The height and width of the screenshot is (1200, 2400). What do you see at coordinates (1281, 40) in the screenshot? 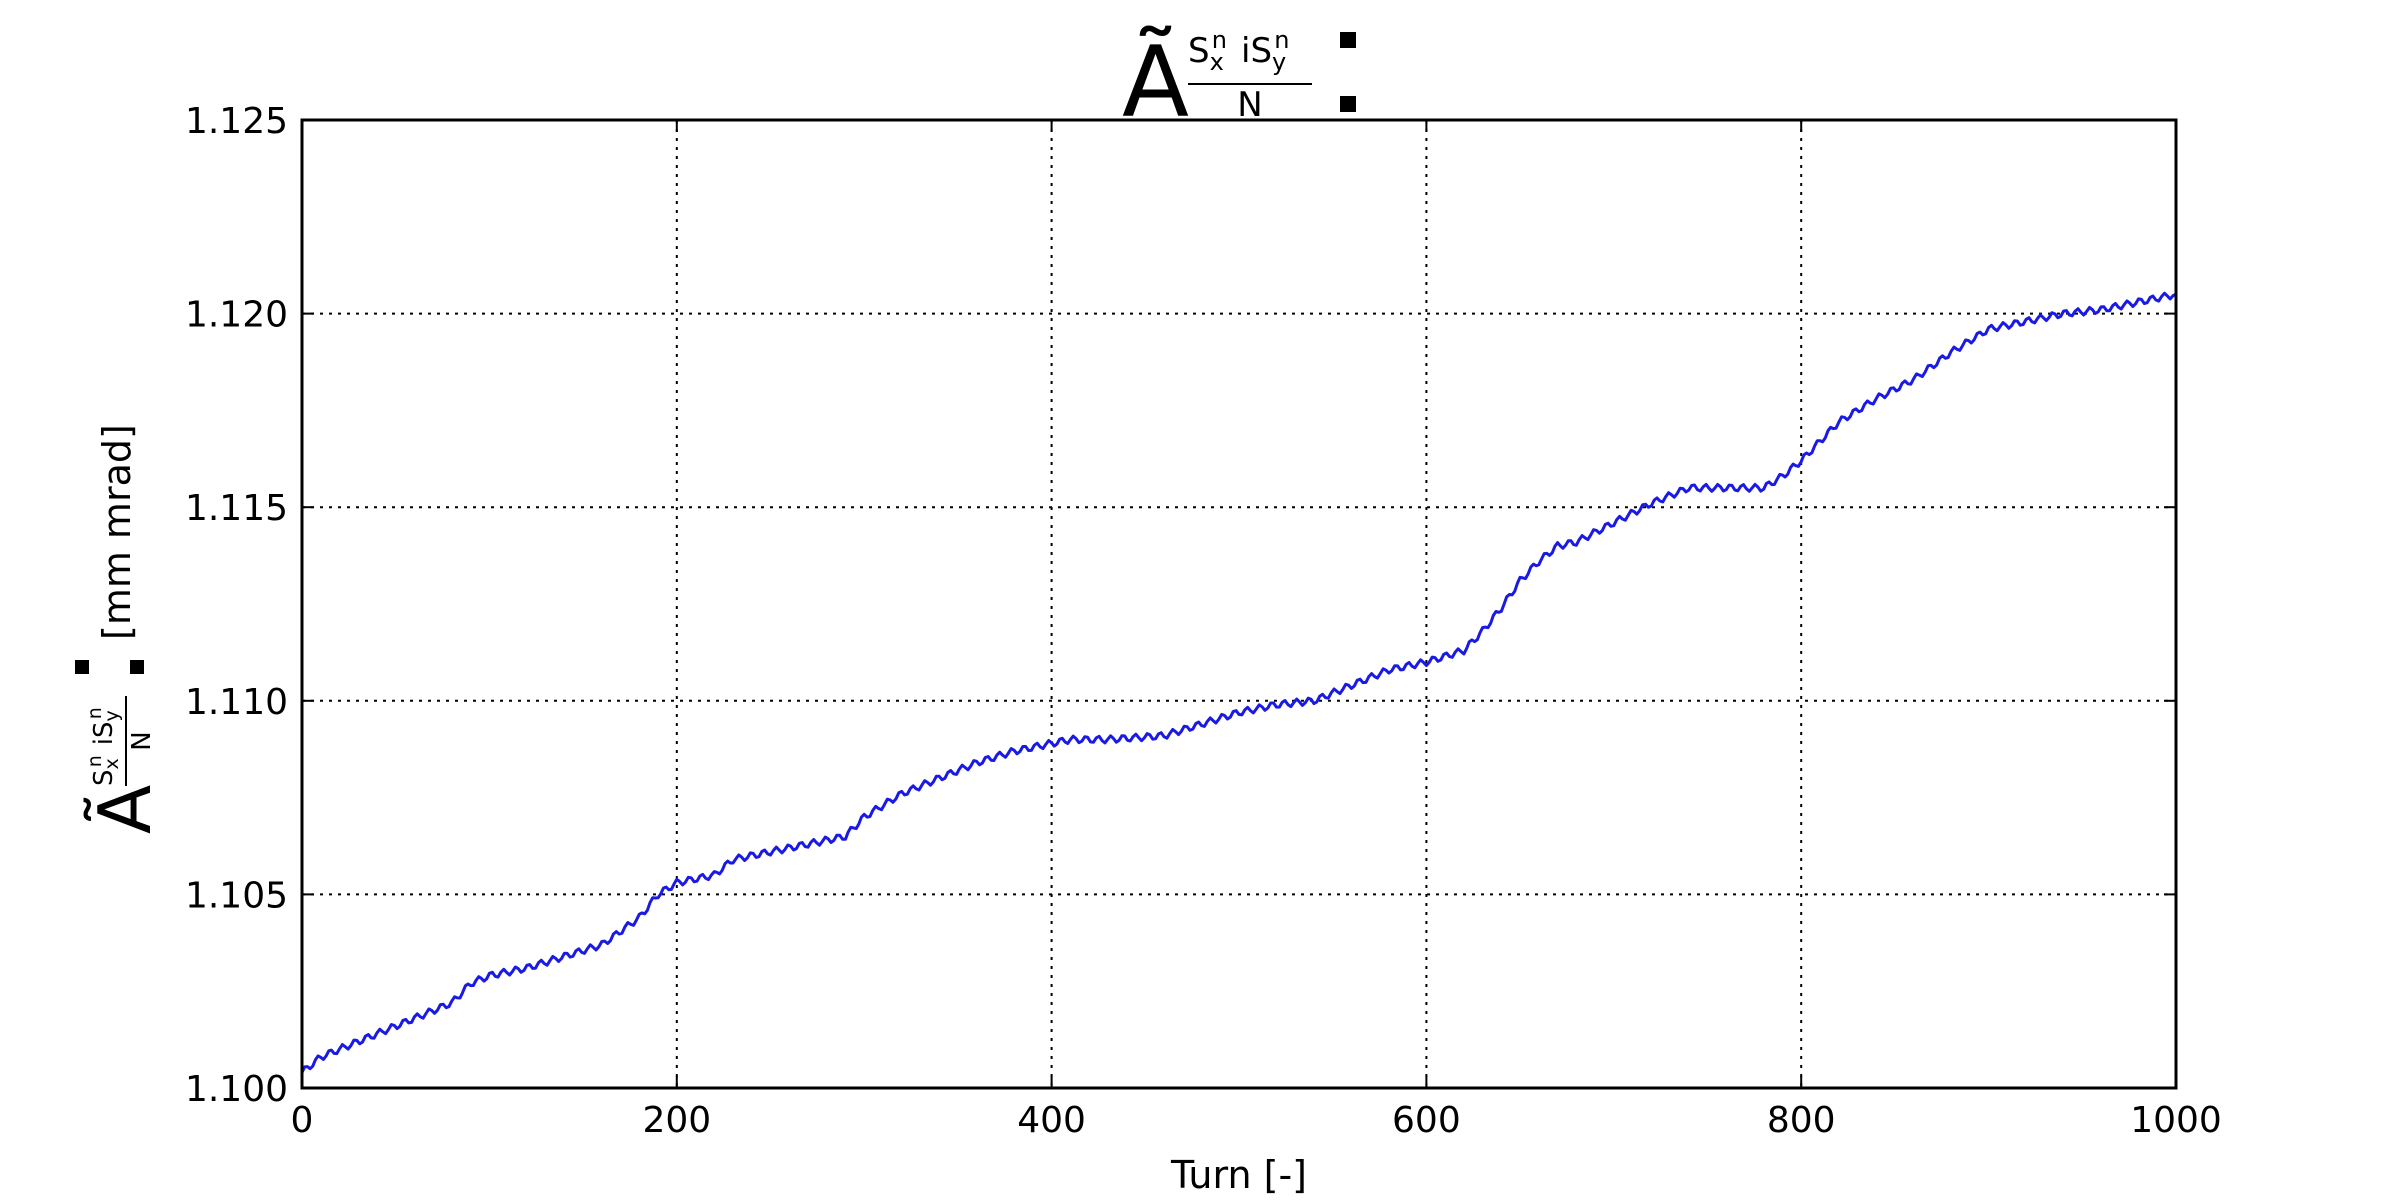
I see `title-num-n2: n` at bounding box center [1281, 40].